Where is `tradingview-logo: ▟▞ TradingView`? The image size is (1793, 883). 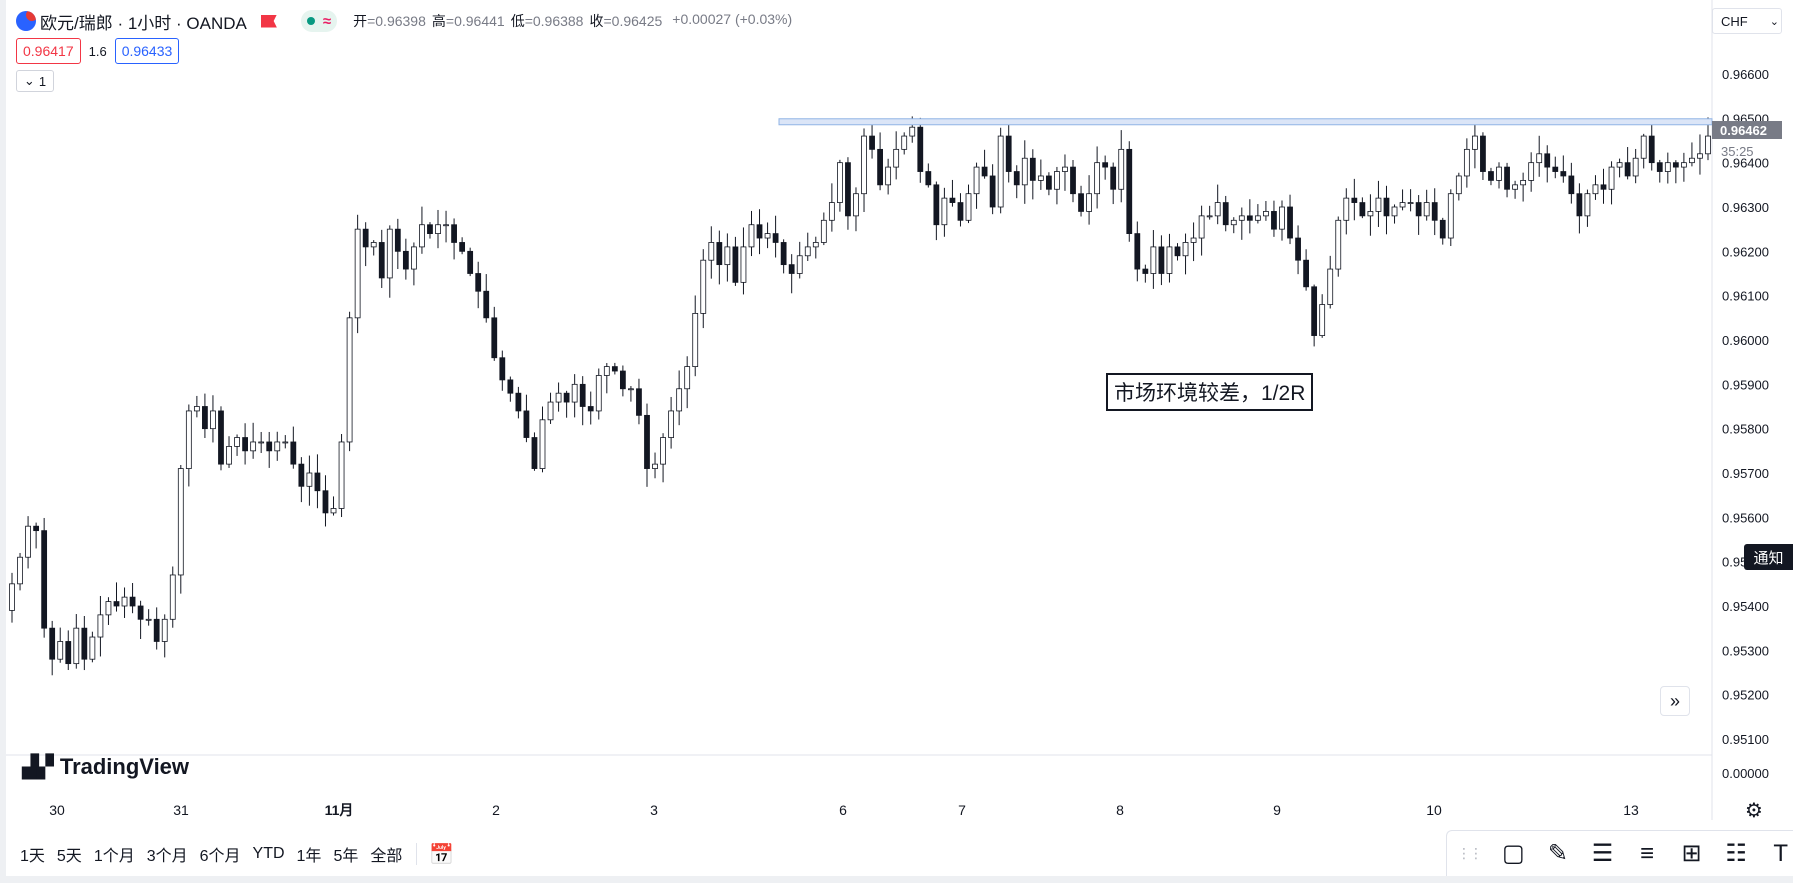 tradingview-logo: ▟▞ TradingView is located at coordinates (105, 767).